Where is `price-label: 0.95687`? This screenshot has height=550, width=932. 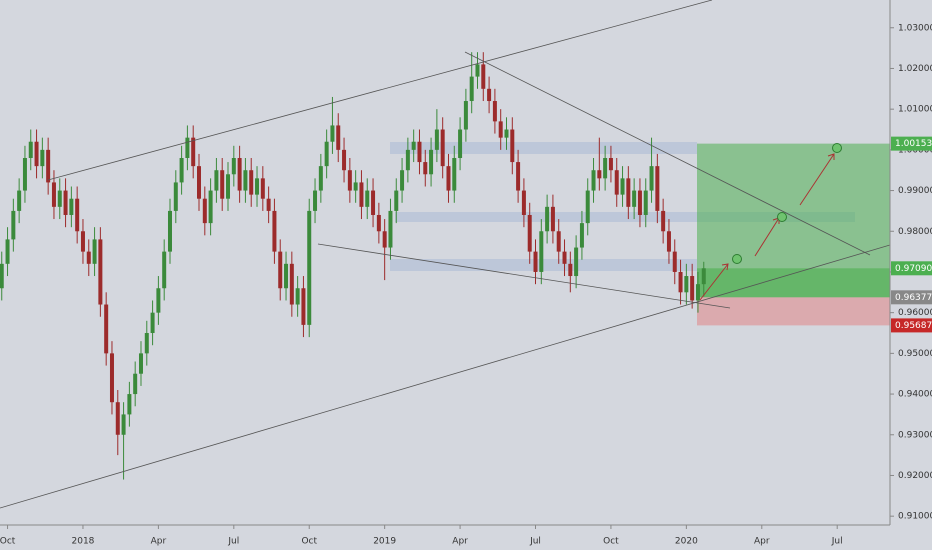
price-label: 0.95687 is located at coordinates (913, 326).